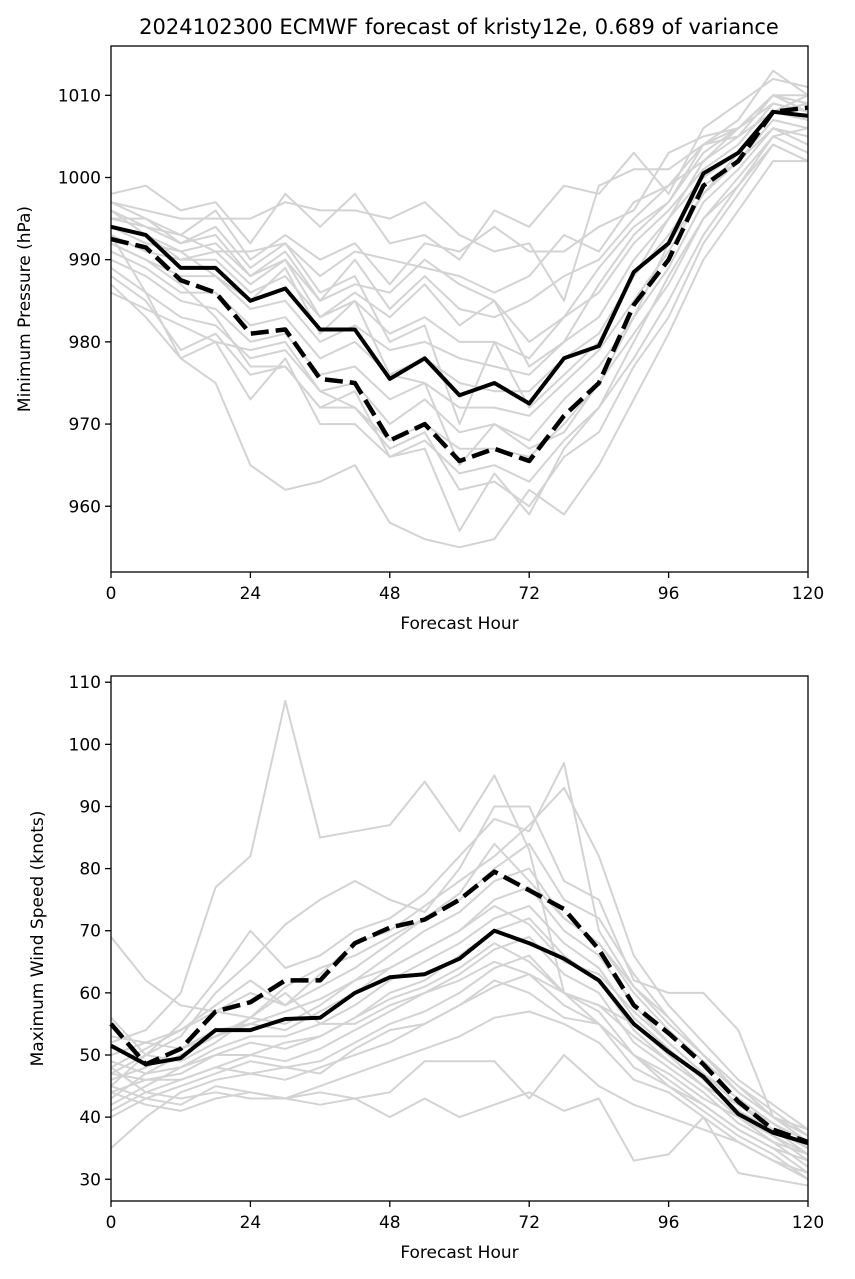 The width and height of the screenshot is (855, 1279). I want to click on pressure-x-tick-label: 120, so click(808, 594).